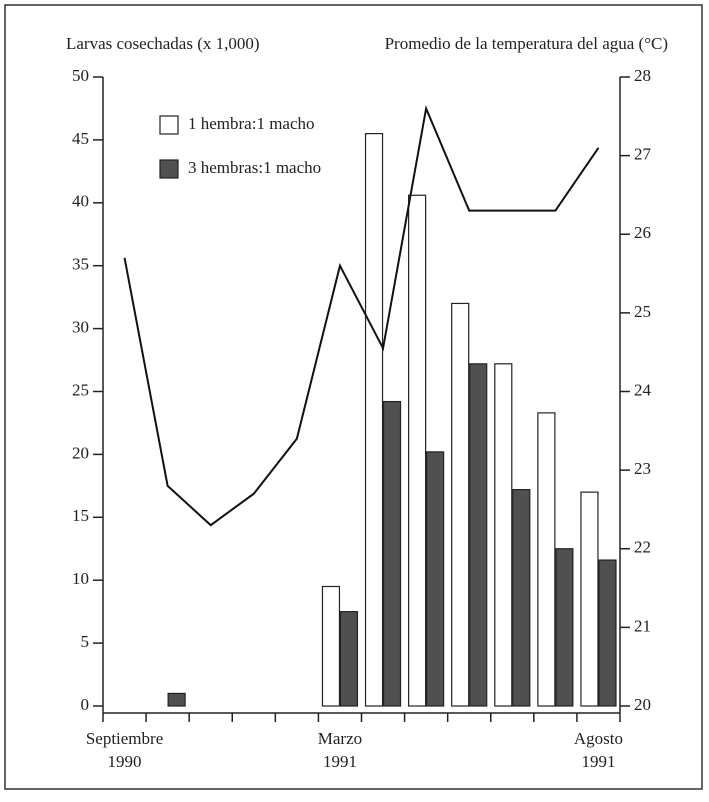  What do you see at coordinates (80, 75) in the screenshot?
I see `y-tick-label: 50` at bounding box center [80, 75].